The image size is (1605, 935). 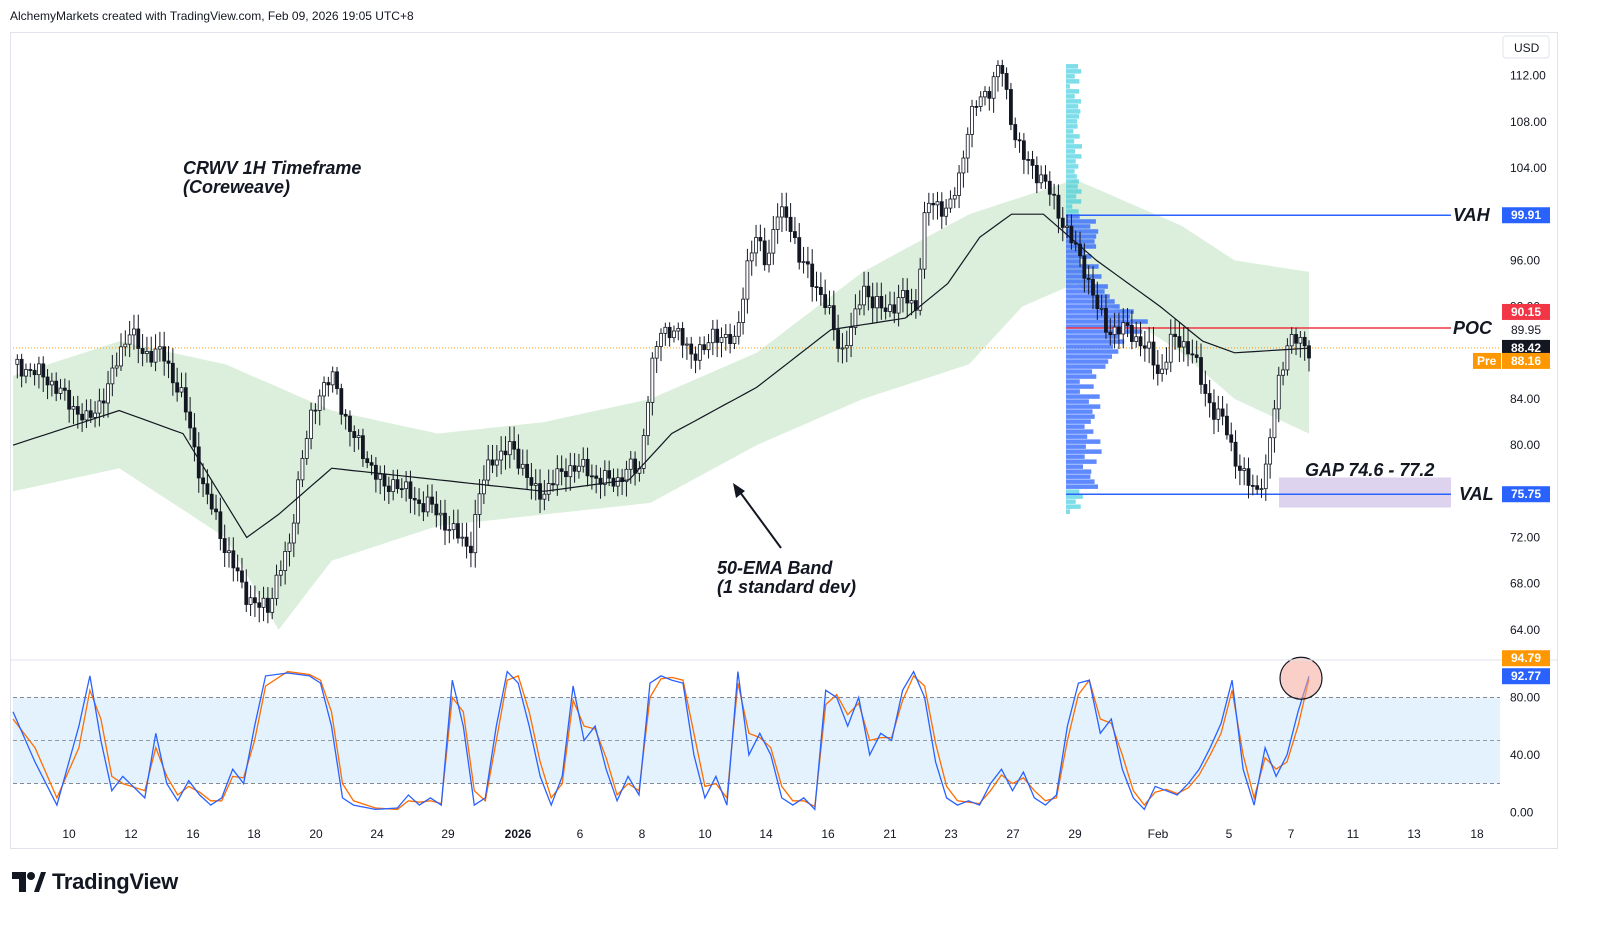 I want to click on x-axis-tick-label: 18, so click(x=1477, y=834).